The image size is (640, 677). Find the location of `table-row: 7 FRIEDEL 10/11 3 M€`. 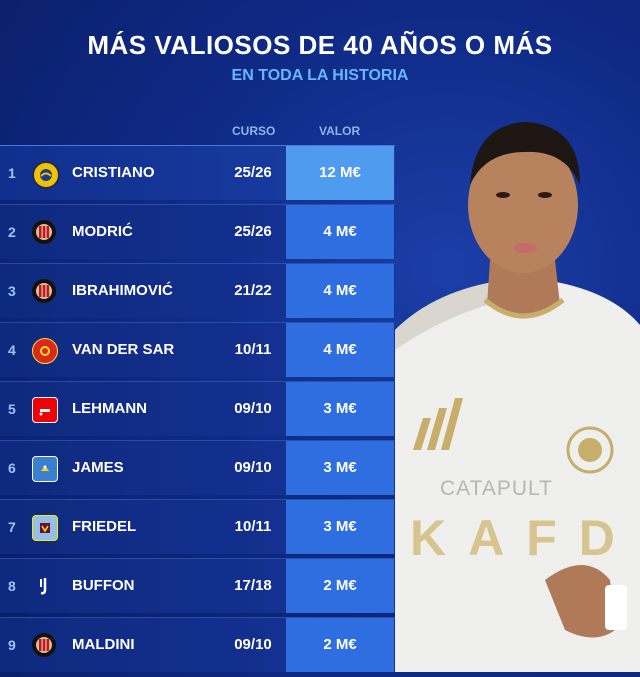

table-row: 7 FRIEDEL 10/11 3 M€ is located at coordinates (197, 526).